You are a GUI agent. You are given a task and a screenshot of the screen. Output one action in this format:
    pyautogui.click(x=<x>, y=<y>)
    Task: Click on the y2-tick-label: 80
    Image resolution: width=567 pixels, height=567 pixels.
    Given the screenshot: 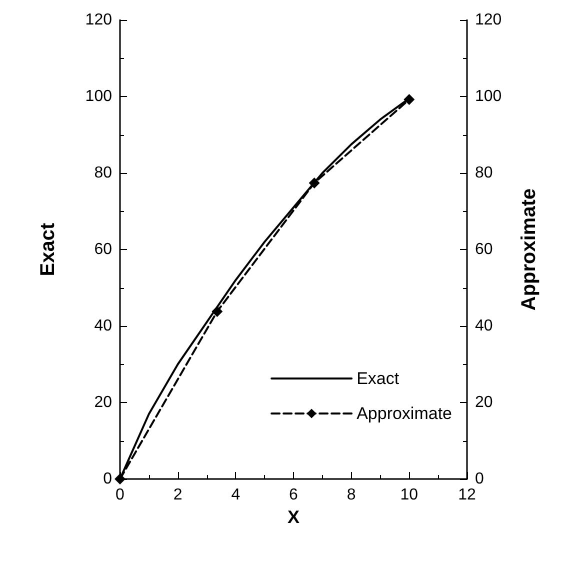 What is the action you would take?
    pyautogui.click(x=484, y=173)
    